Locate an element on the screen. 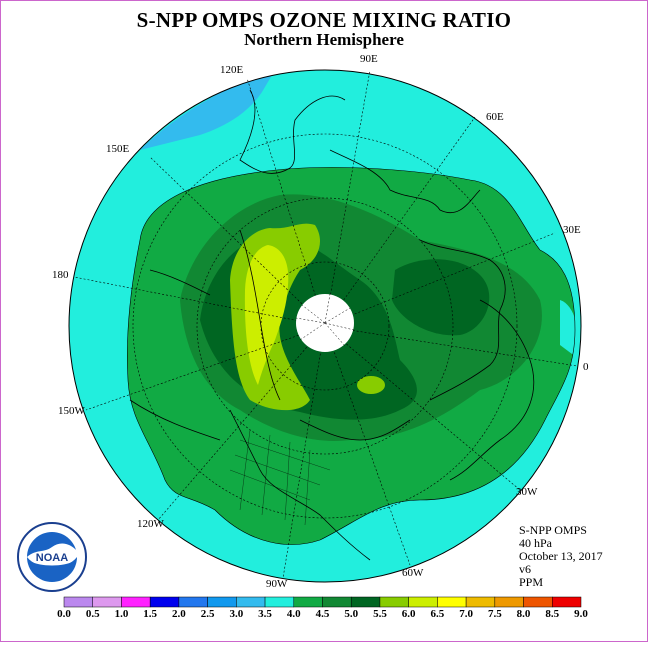  colorbar-tick-label: 2.5 is located at coordinates (207, 614).